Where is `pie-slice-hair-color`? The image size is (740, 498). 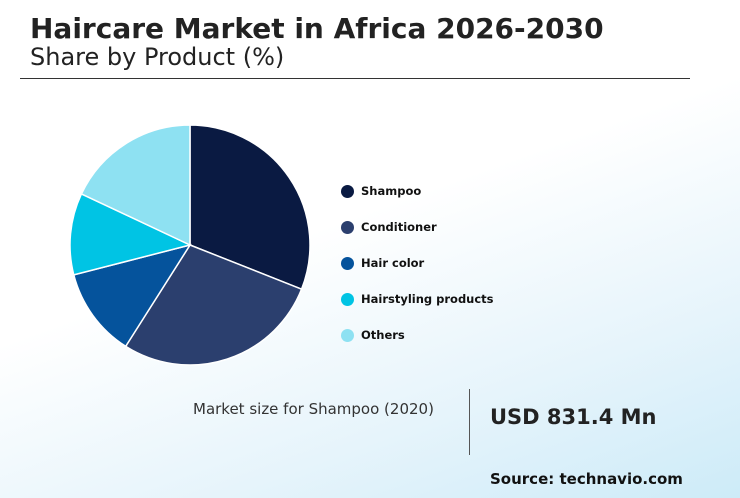 pie-slice-hair-color is located at coordinates (132, 295).